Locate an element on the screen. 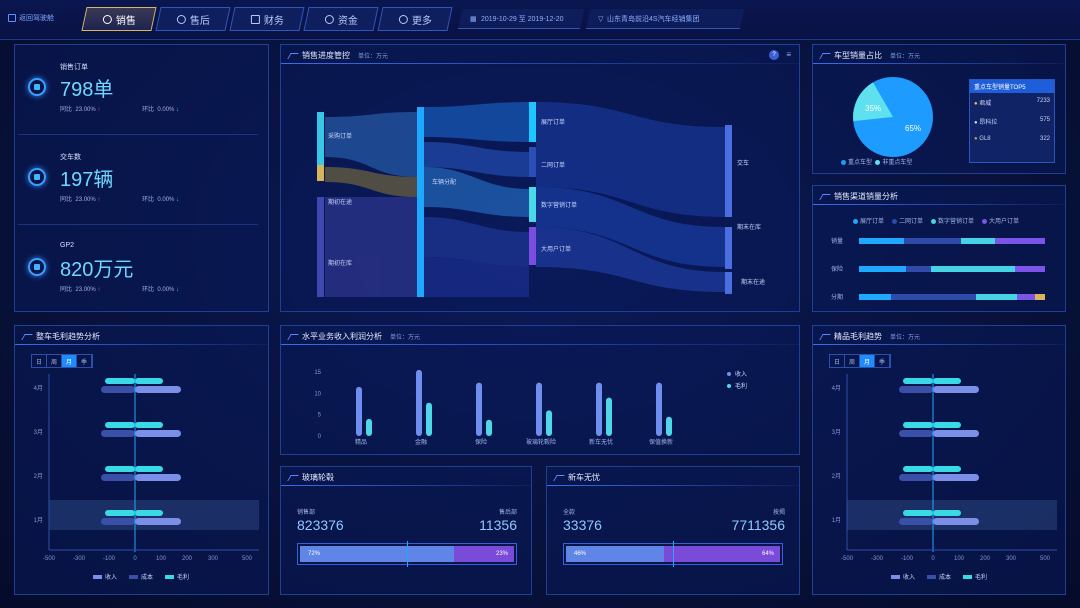 The height and width of the screenshot is (608, 1080). medal-bronze-icon: ● is located at coordinates (976, 139).